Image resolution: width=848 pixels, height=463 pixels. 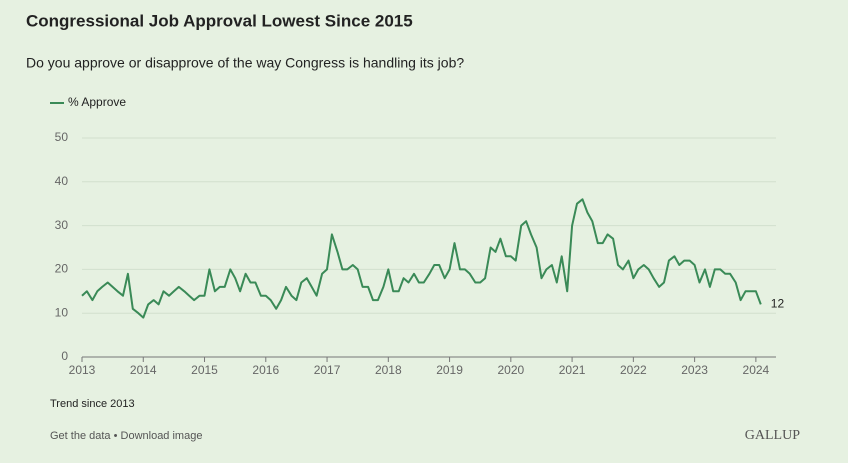 What do you see at coordinates (265, 370) in the screenshot?
I see `x-tick-label: 2016` at bounding box center [265, 370].